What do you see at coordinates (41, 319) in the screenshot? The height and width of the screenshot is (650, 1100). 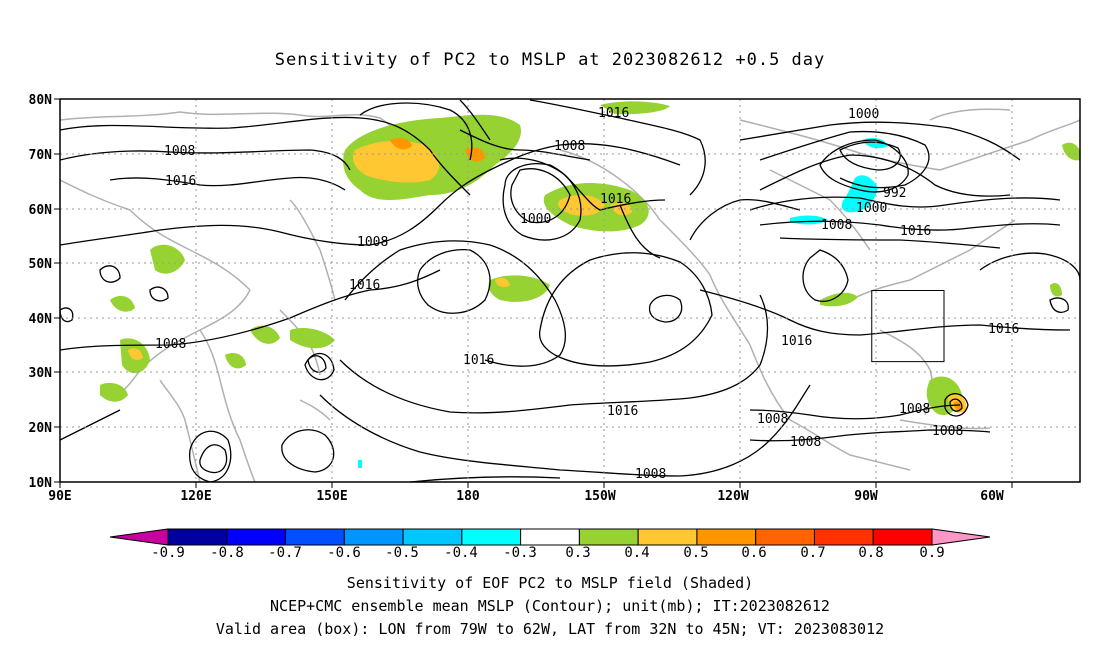 I see `lat-label: 40N` at bounding box center [41, 319].